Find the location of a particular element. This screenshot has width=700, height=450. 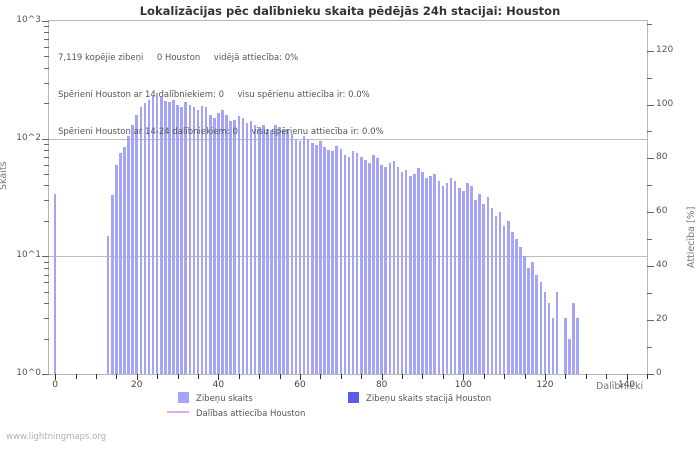

y2-tick-label: 120 is located at coordinates (665, 49).